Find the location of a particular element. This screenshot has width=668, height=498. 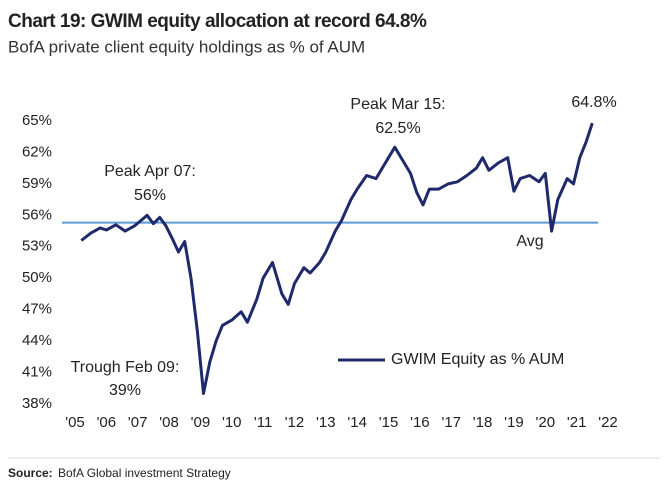

x-tick-label: '12 is located at coordinates (295, 422).